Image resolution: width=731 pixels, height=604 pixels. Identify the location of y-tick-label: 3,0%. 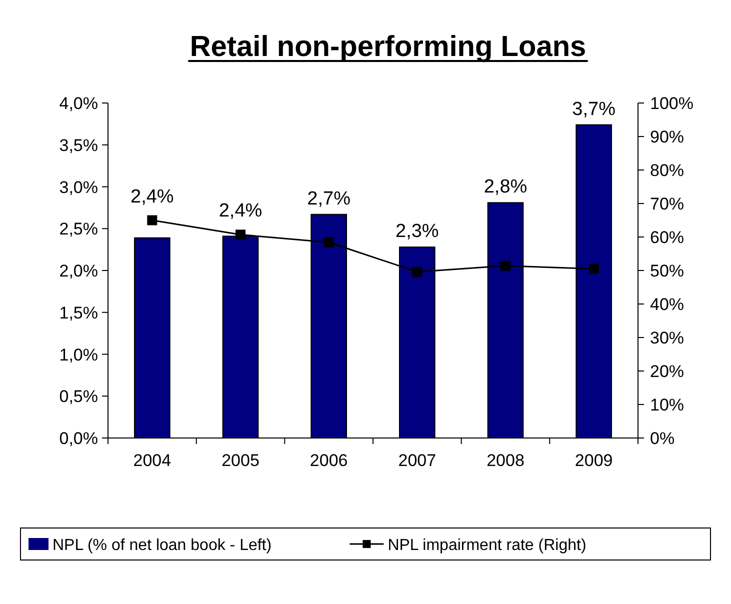
(78, 187).